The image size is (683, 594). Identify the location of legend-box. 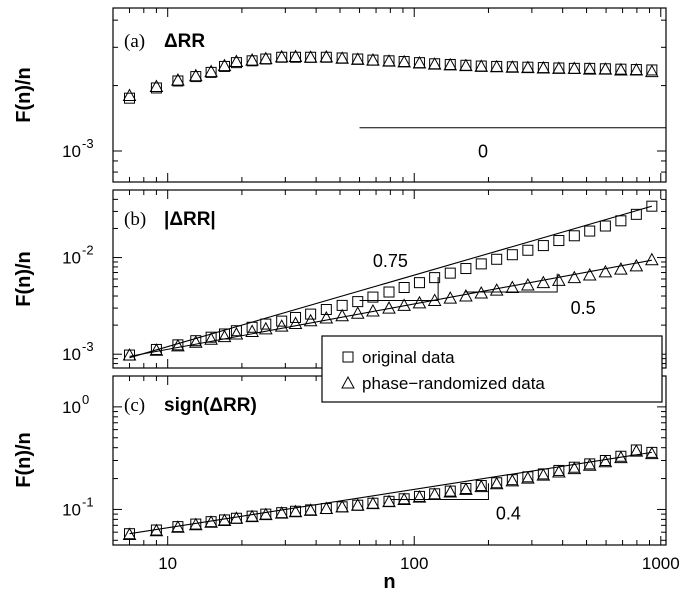
(492, 369).